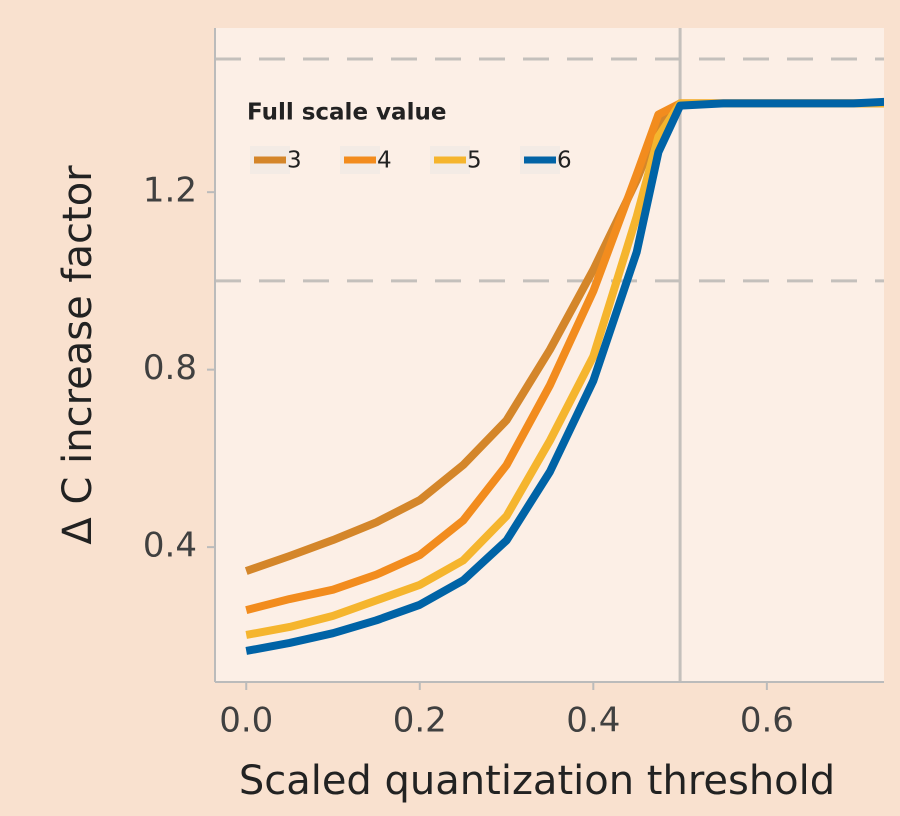 The height and width of the screenshot is (816, 900). What do you see at coordinates (246, 721) in the screenshot?
I see `x-tick-label: 0.0` at bounding box center [246, 721].